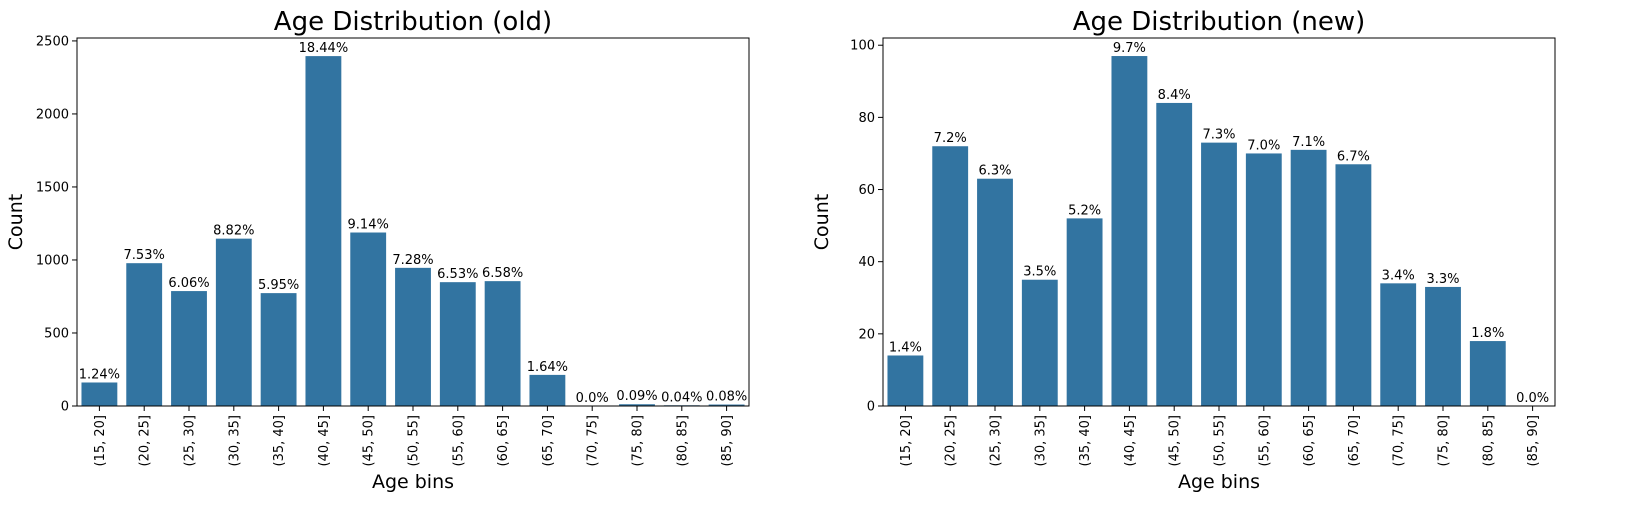 The height and width of the screenshot is (525, 1644). What do you see at coordinates (548, 441) in the screenshot?
I see `x-tick-label: (65, 70]` at bounding box center [548, 441].